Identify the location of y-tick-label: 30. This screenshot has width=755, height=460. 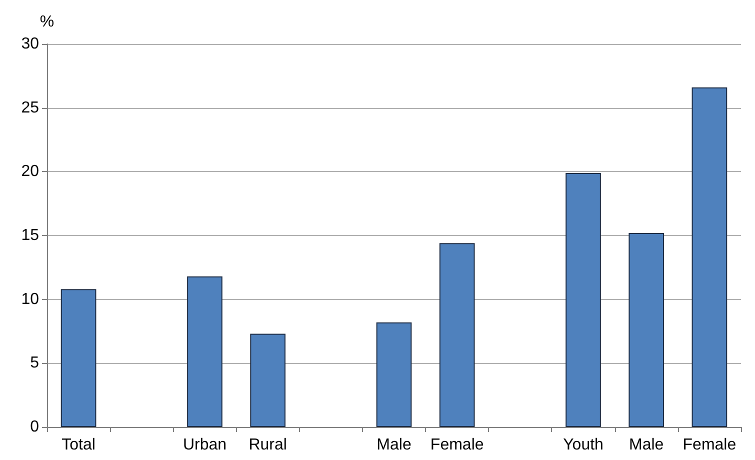
(30, 44).